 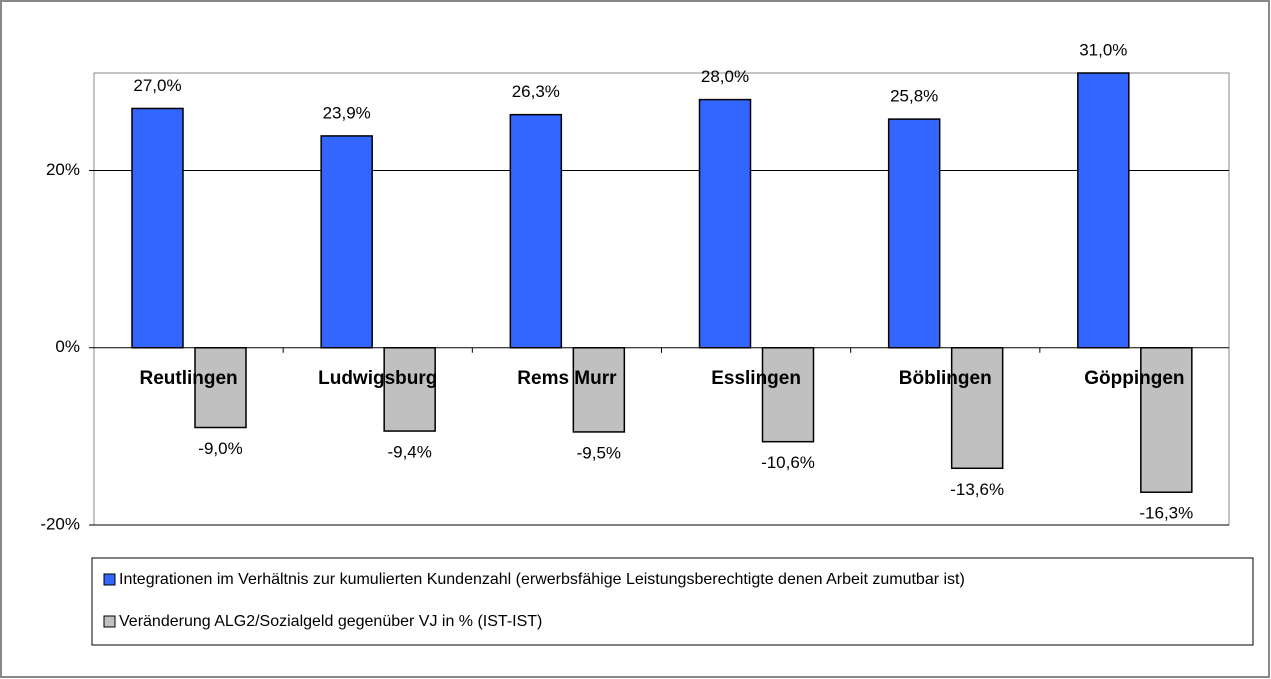 I want to click on data-label: 31,0%, so click(x=1103, y=49).